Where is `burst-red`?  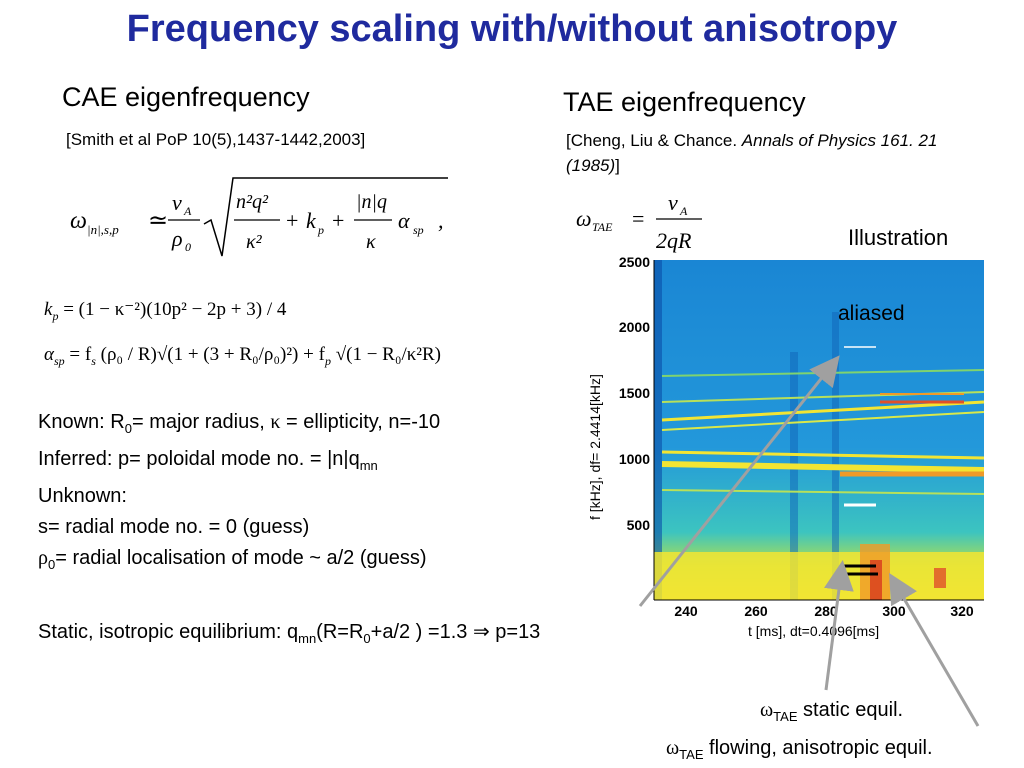
burst-red is located at coordinates (876, 580).